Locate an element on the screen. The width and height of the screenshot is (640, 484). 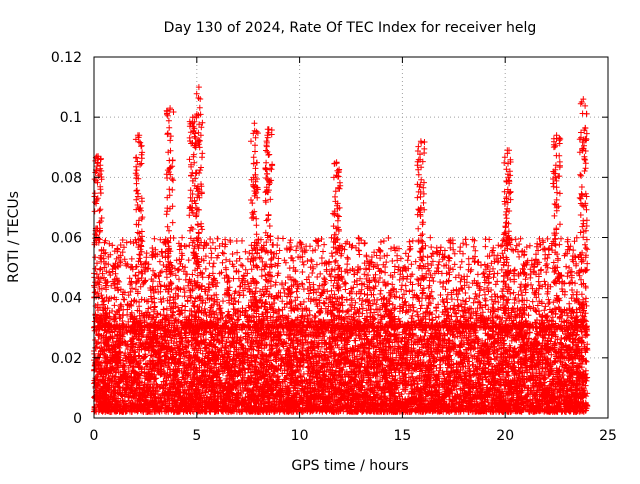
y-tick-label: 0.08 is located at coordinates (66, 178).